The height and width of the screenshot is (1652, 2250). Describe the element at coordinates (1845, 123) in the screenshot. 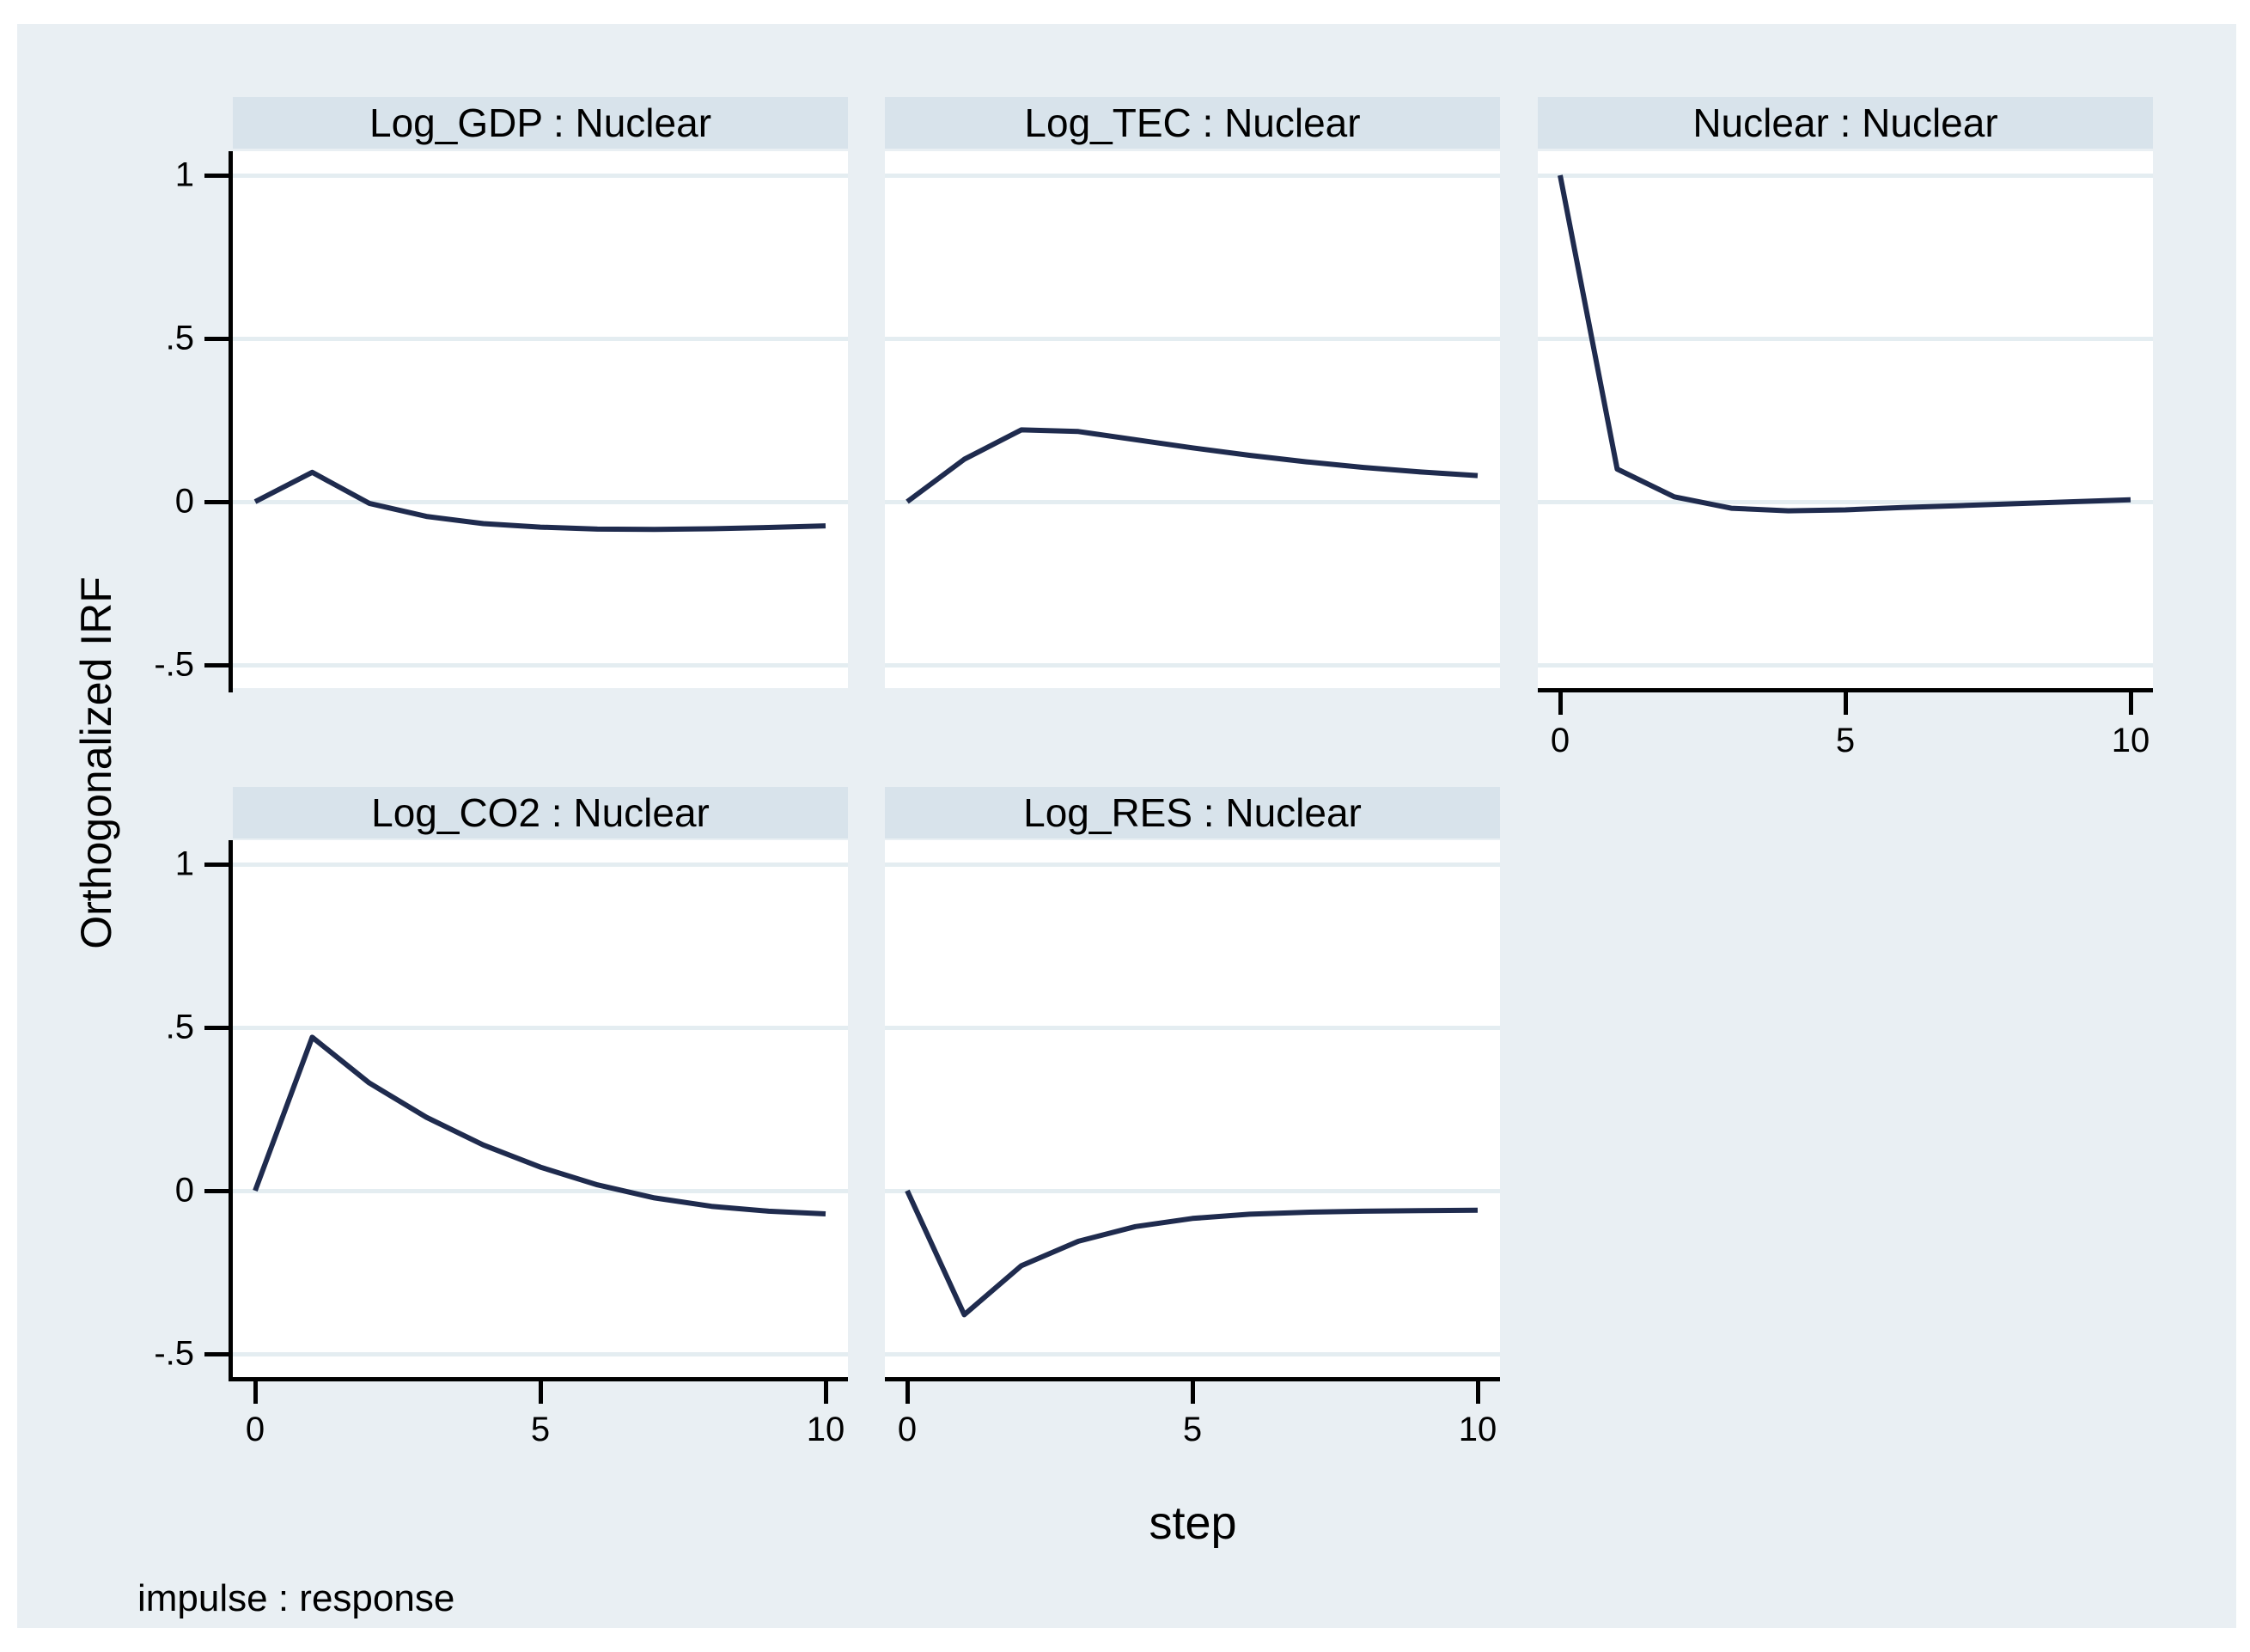

I see `panel-title: Nuclear` at that location.